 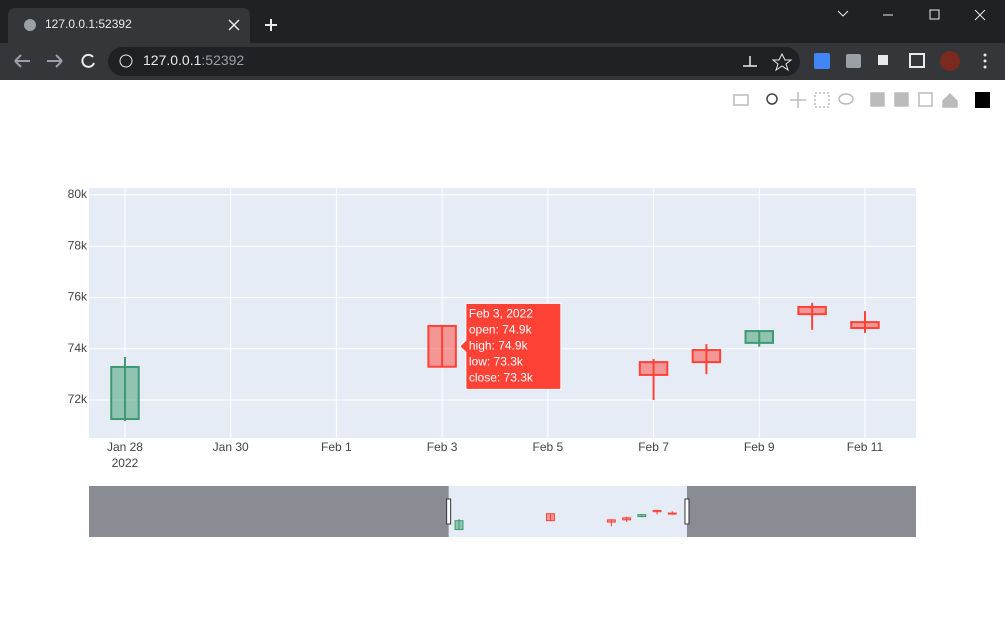 I want to click on hover-label, so click(x=510, y=346).